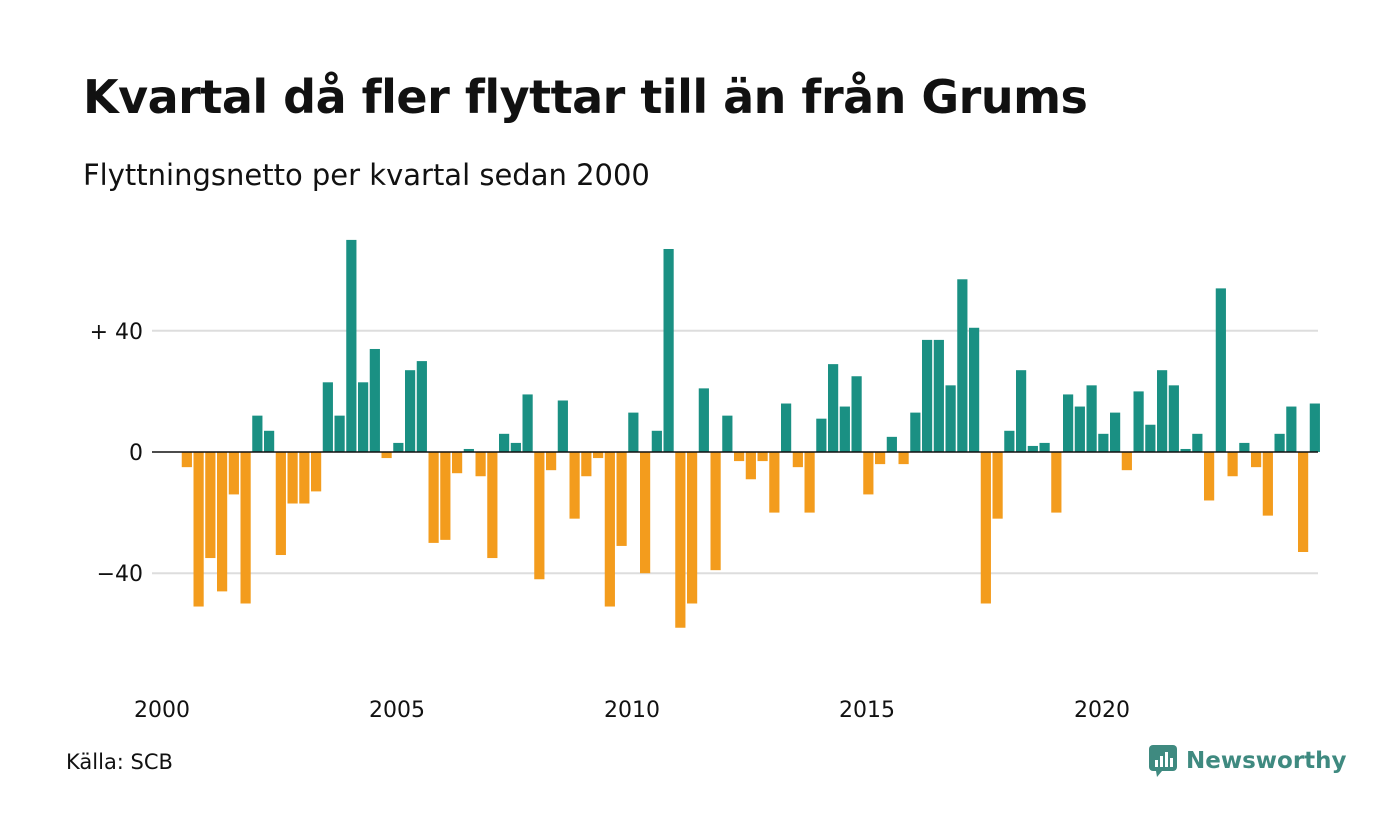 The image size is (1400, 840). What do you see at coordinates (867, 710) in the screenshot?
I see `x-tick-label: 2015` at bounding box center [867, 710].